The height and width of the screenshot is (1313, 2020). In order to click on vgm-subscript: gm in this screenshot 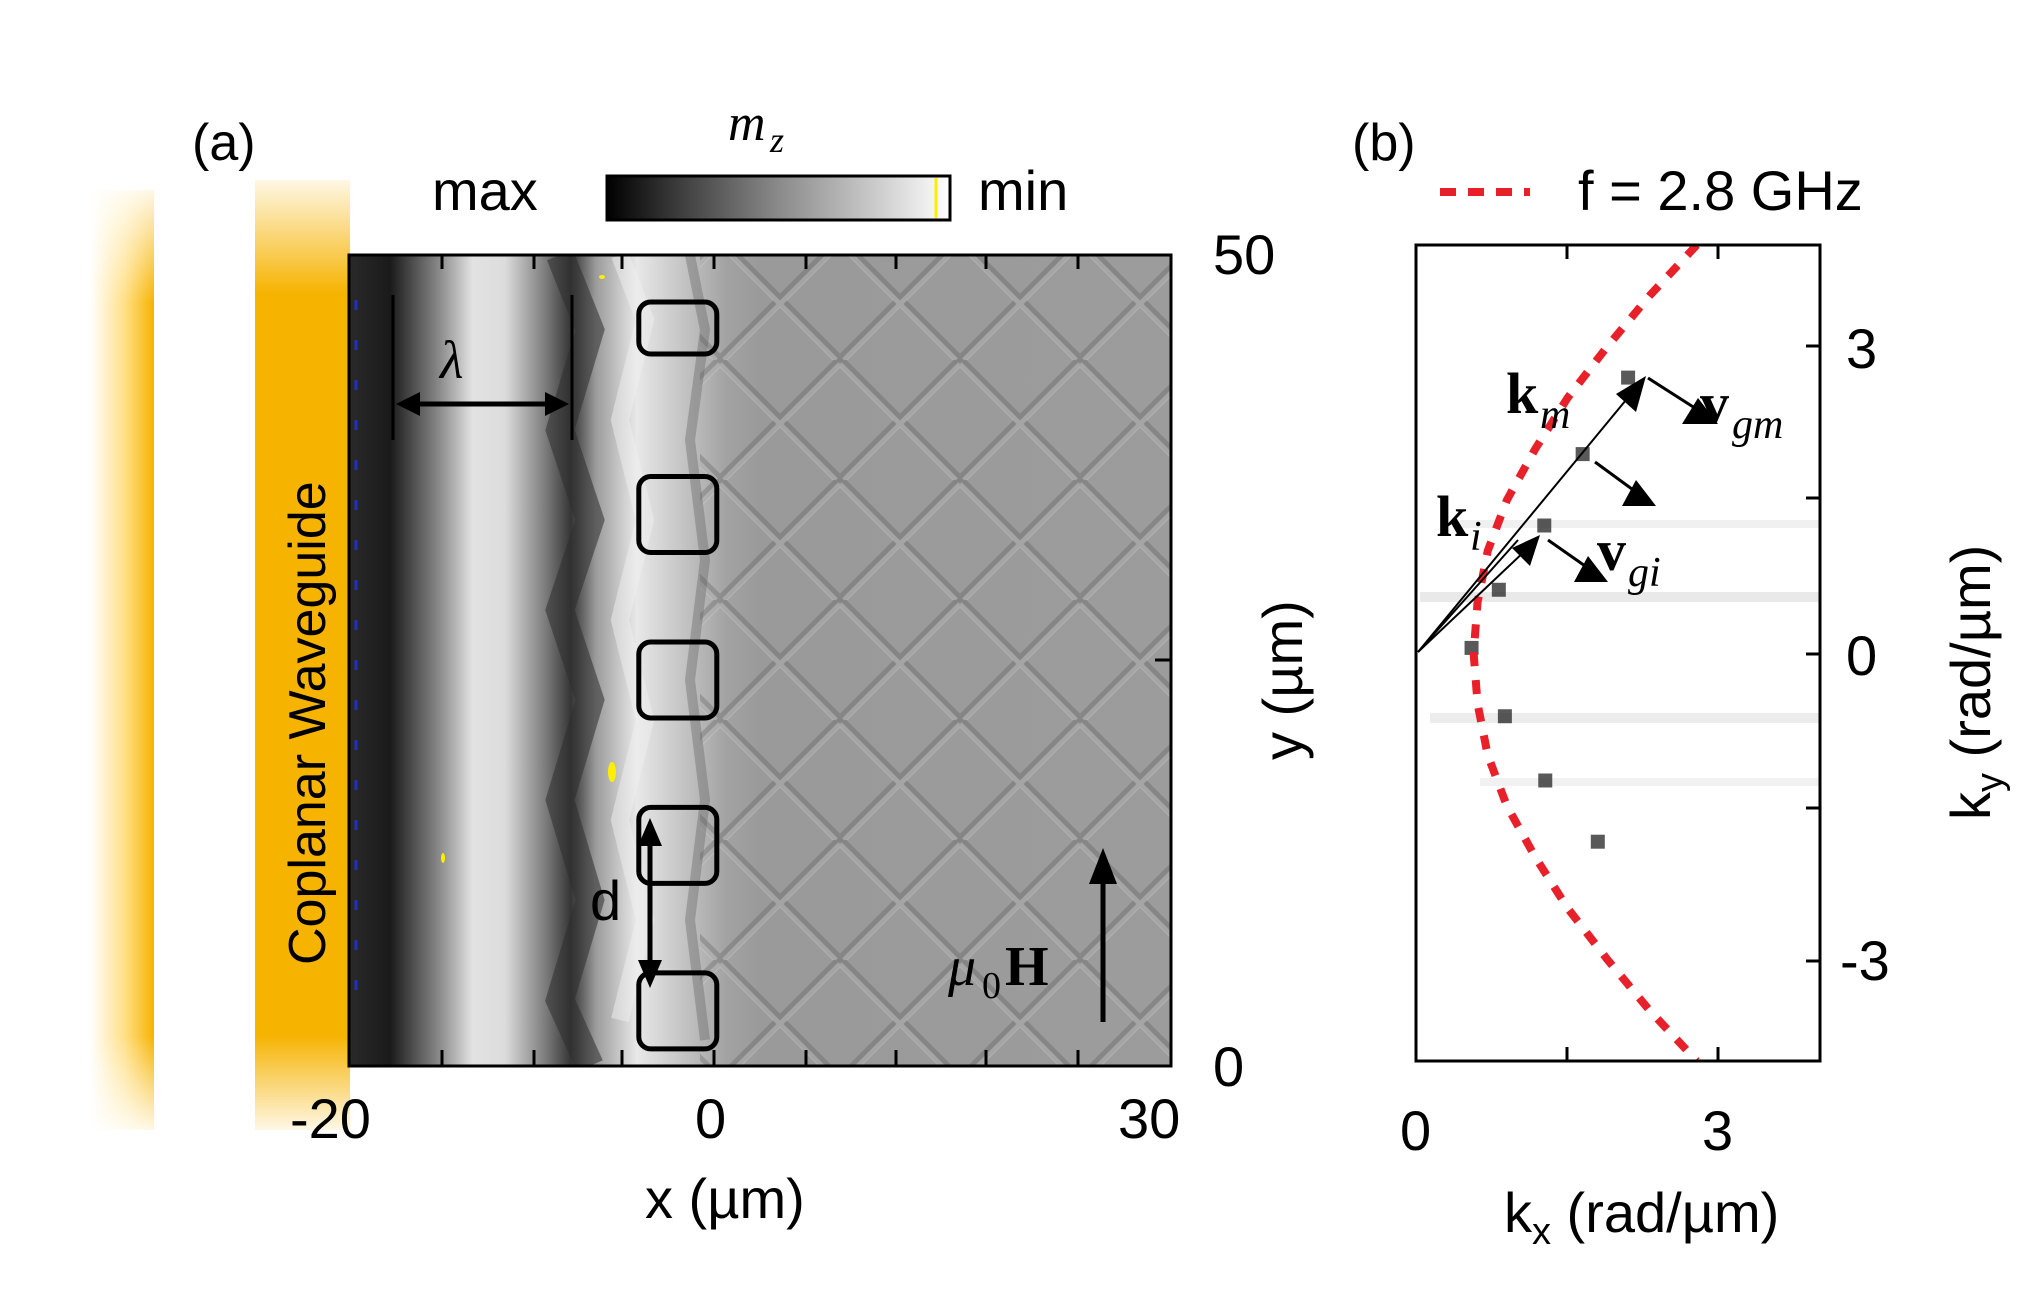, I will do `click(1757, 425)`.